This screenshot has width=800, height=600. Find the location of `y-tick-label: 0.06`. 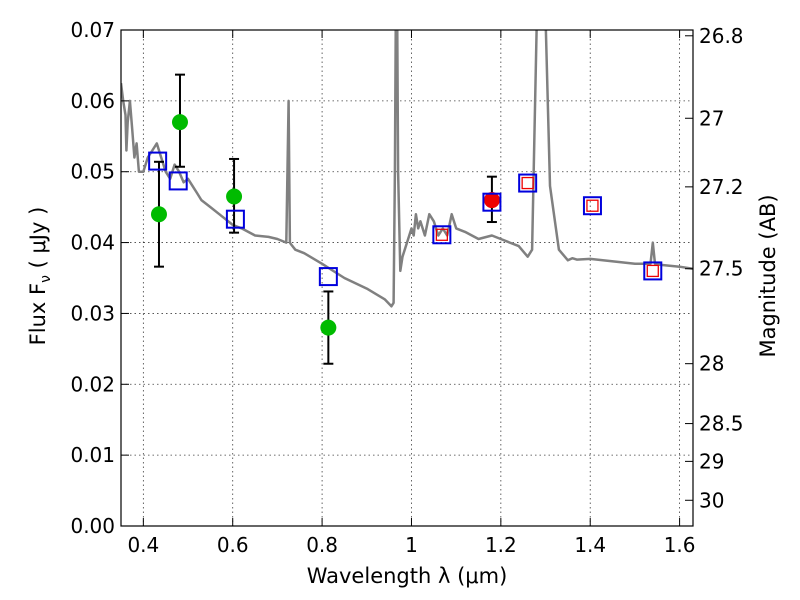

y-tick-label: 0.06 is located at coordinates (92, 101).